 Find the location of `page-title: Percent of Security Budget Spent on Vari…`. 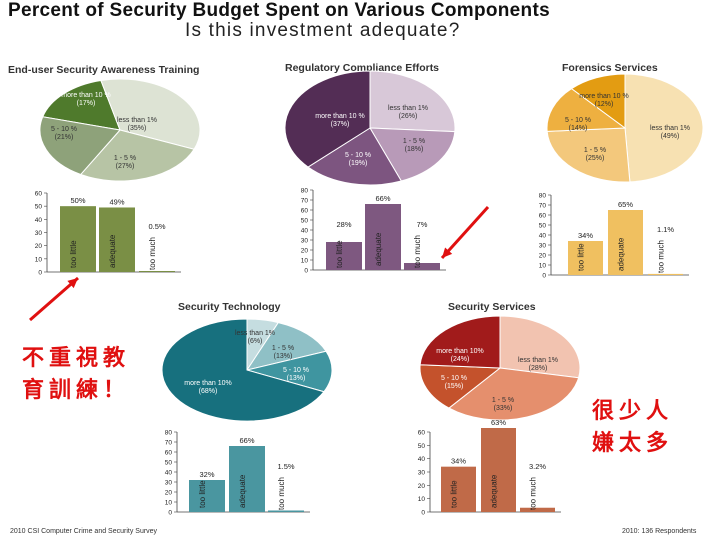

page-title: Percent of Security Budget Spent on Vari… is located at coordinates (279, 10).